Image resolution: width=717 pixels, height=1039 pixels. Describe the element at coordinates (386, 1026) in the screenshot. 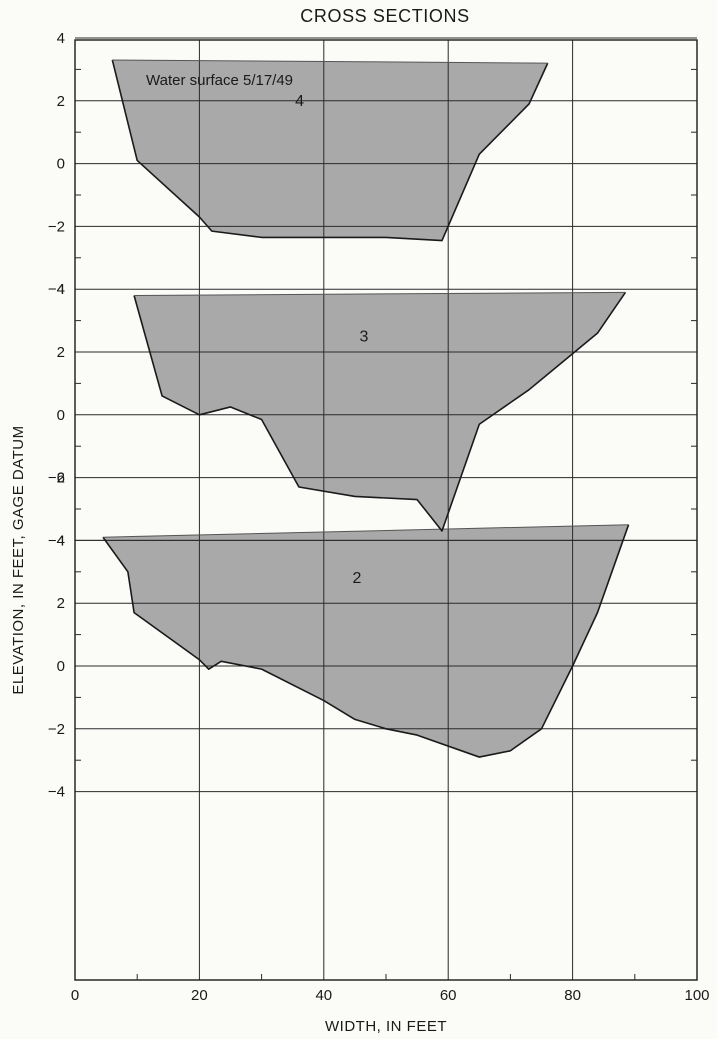

I see `x-axis-title: WIDTH, IN FEET` at that location.